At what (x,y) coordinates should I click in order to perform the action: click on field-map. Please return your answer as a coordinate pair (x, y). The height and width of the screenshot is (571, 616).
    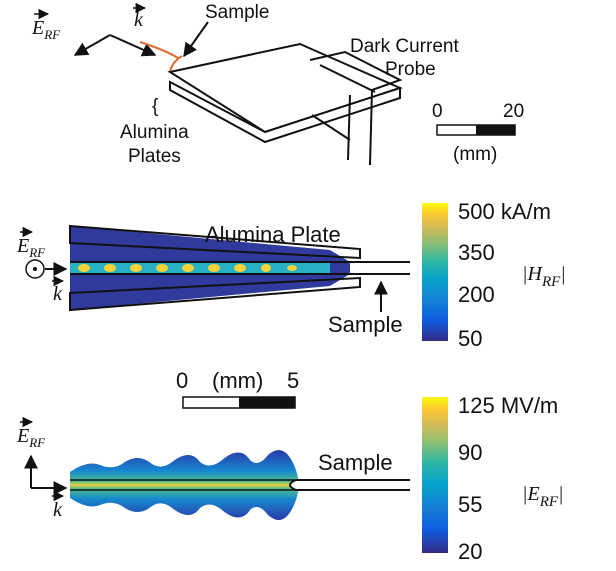
    Looking at the image, I should click on (185, 485).